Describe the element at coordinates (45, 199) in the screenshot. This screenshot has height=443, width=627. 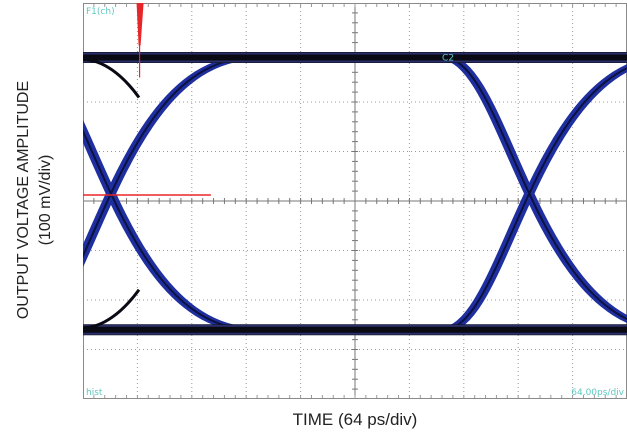
I see `y-axis-label-line-2: (100 mV/div)` at that location.